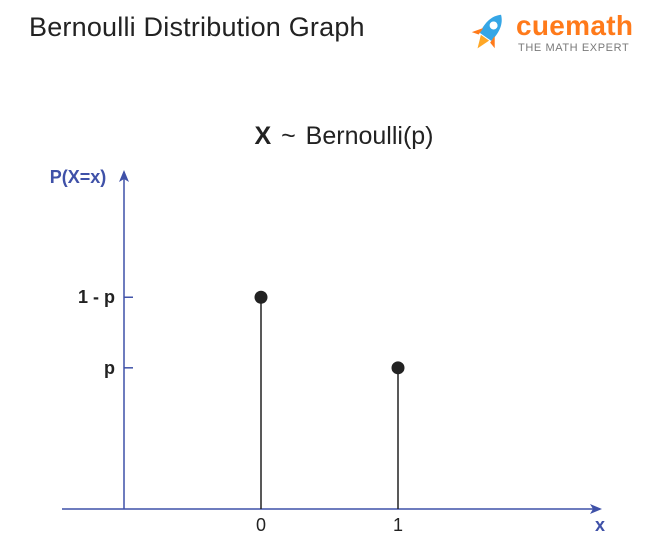  What do you see at coordinates (262, 136) in the screenshot?
I see `chart-title-var: X` at bounding box center [262, 136].